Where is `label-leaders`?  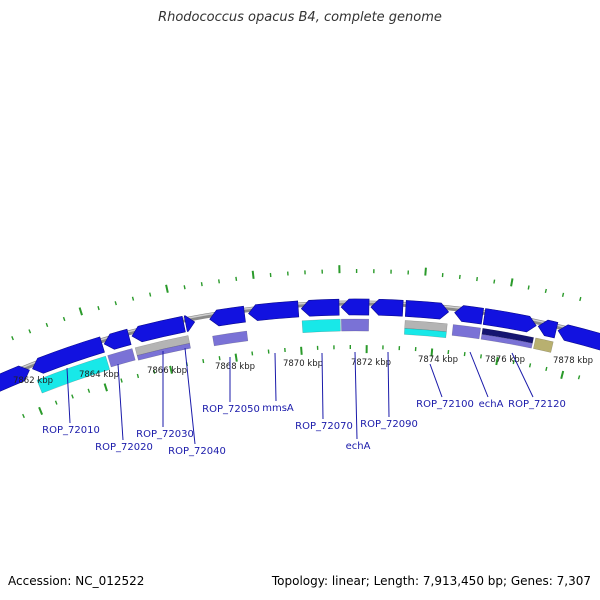
label-leaders is located at coordinates (300, 396).